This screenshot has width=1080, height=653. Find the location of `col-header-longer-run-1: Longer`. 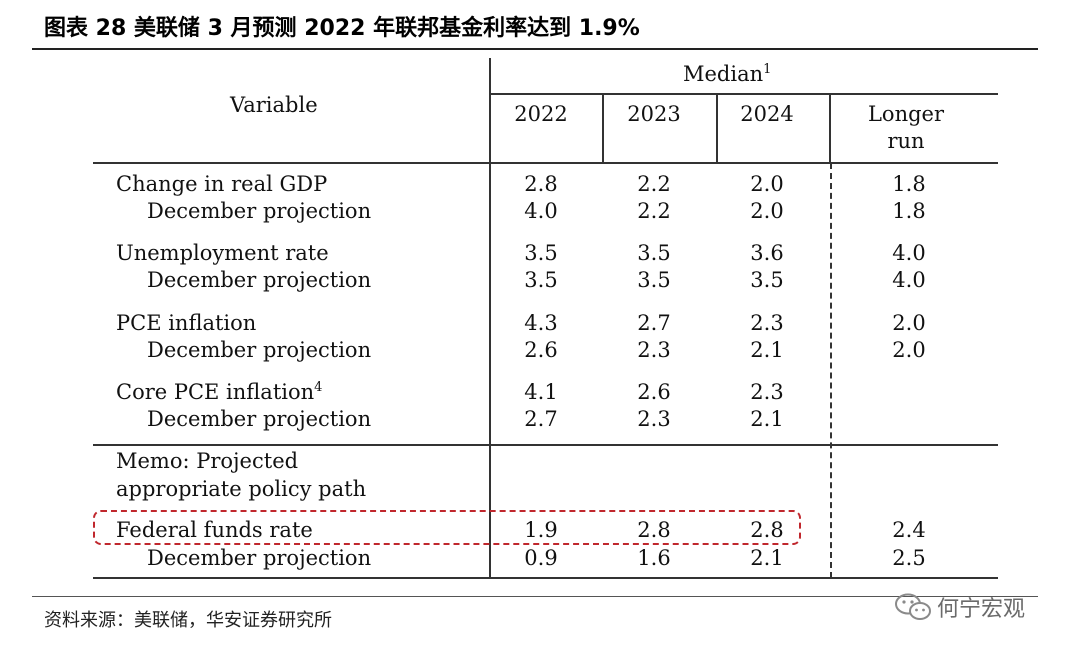

col-header-longer-run-1: Longer is located at coordinates (906, 114).